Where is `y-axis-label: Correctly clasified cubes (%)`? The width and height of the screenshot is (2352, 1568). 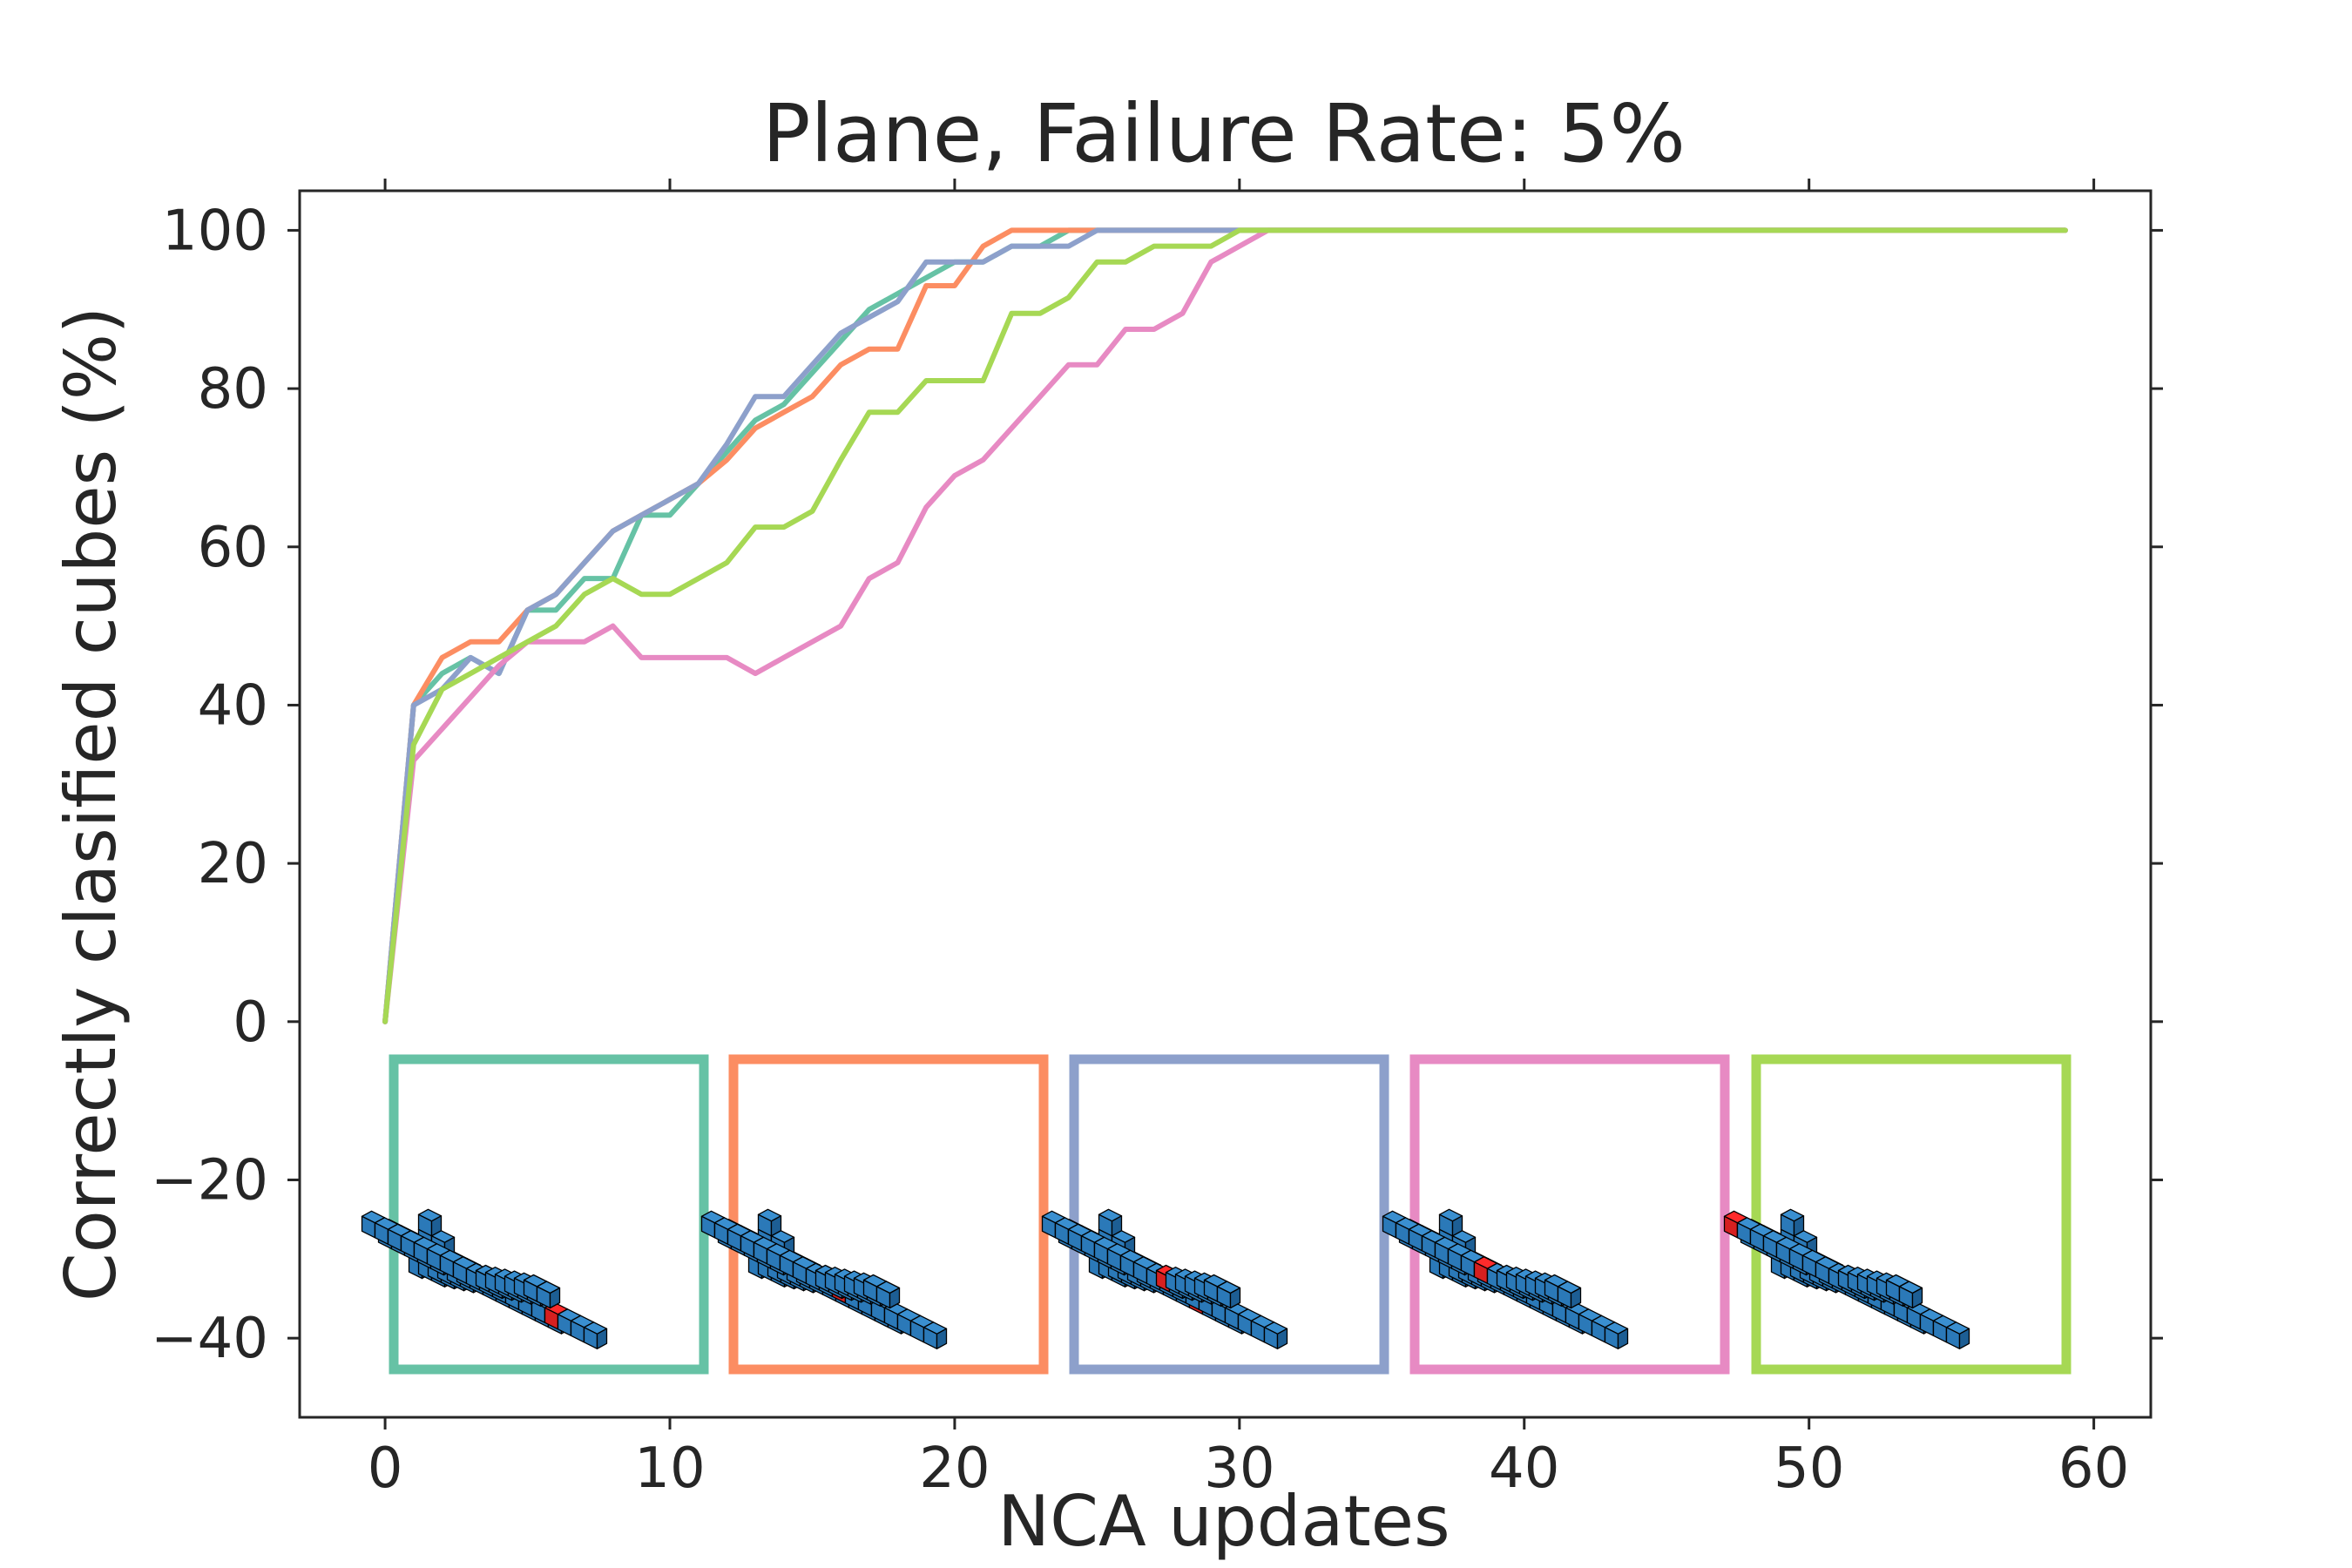
y-axis-label: Correctly clasified cubes (%) is located at coordinates (91, 804).